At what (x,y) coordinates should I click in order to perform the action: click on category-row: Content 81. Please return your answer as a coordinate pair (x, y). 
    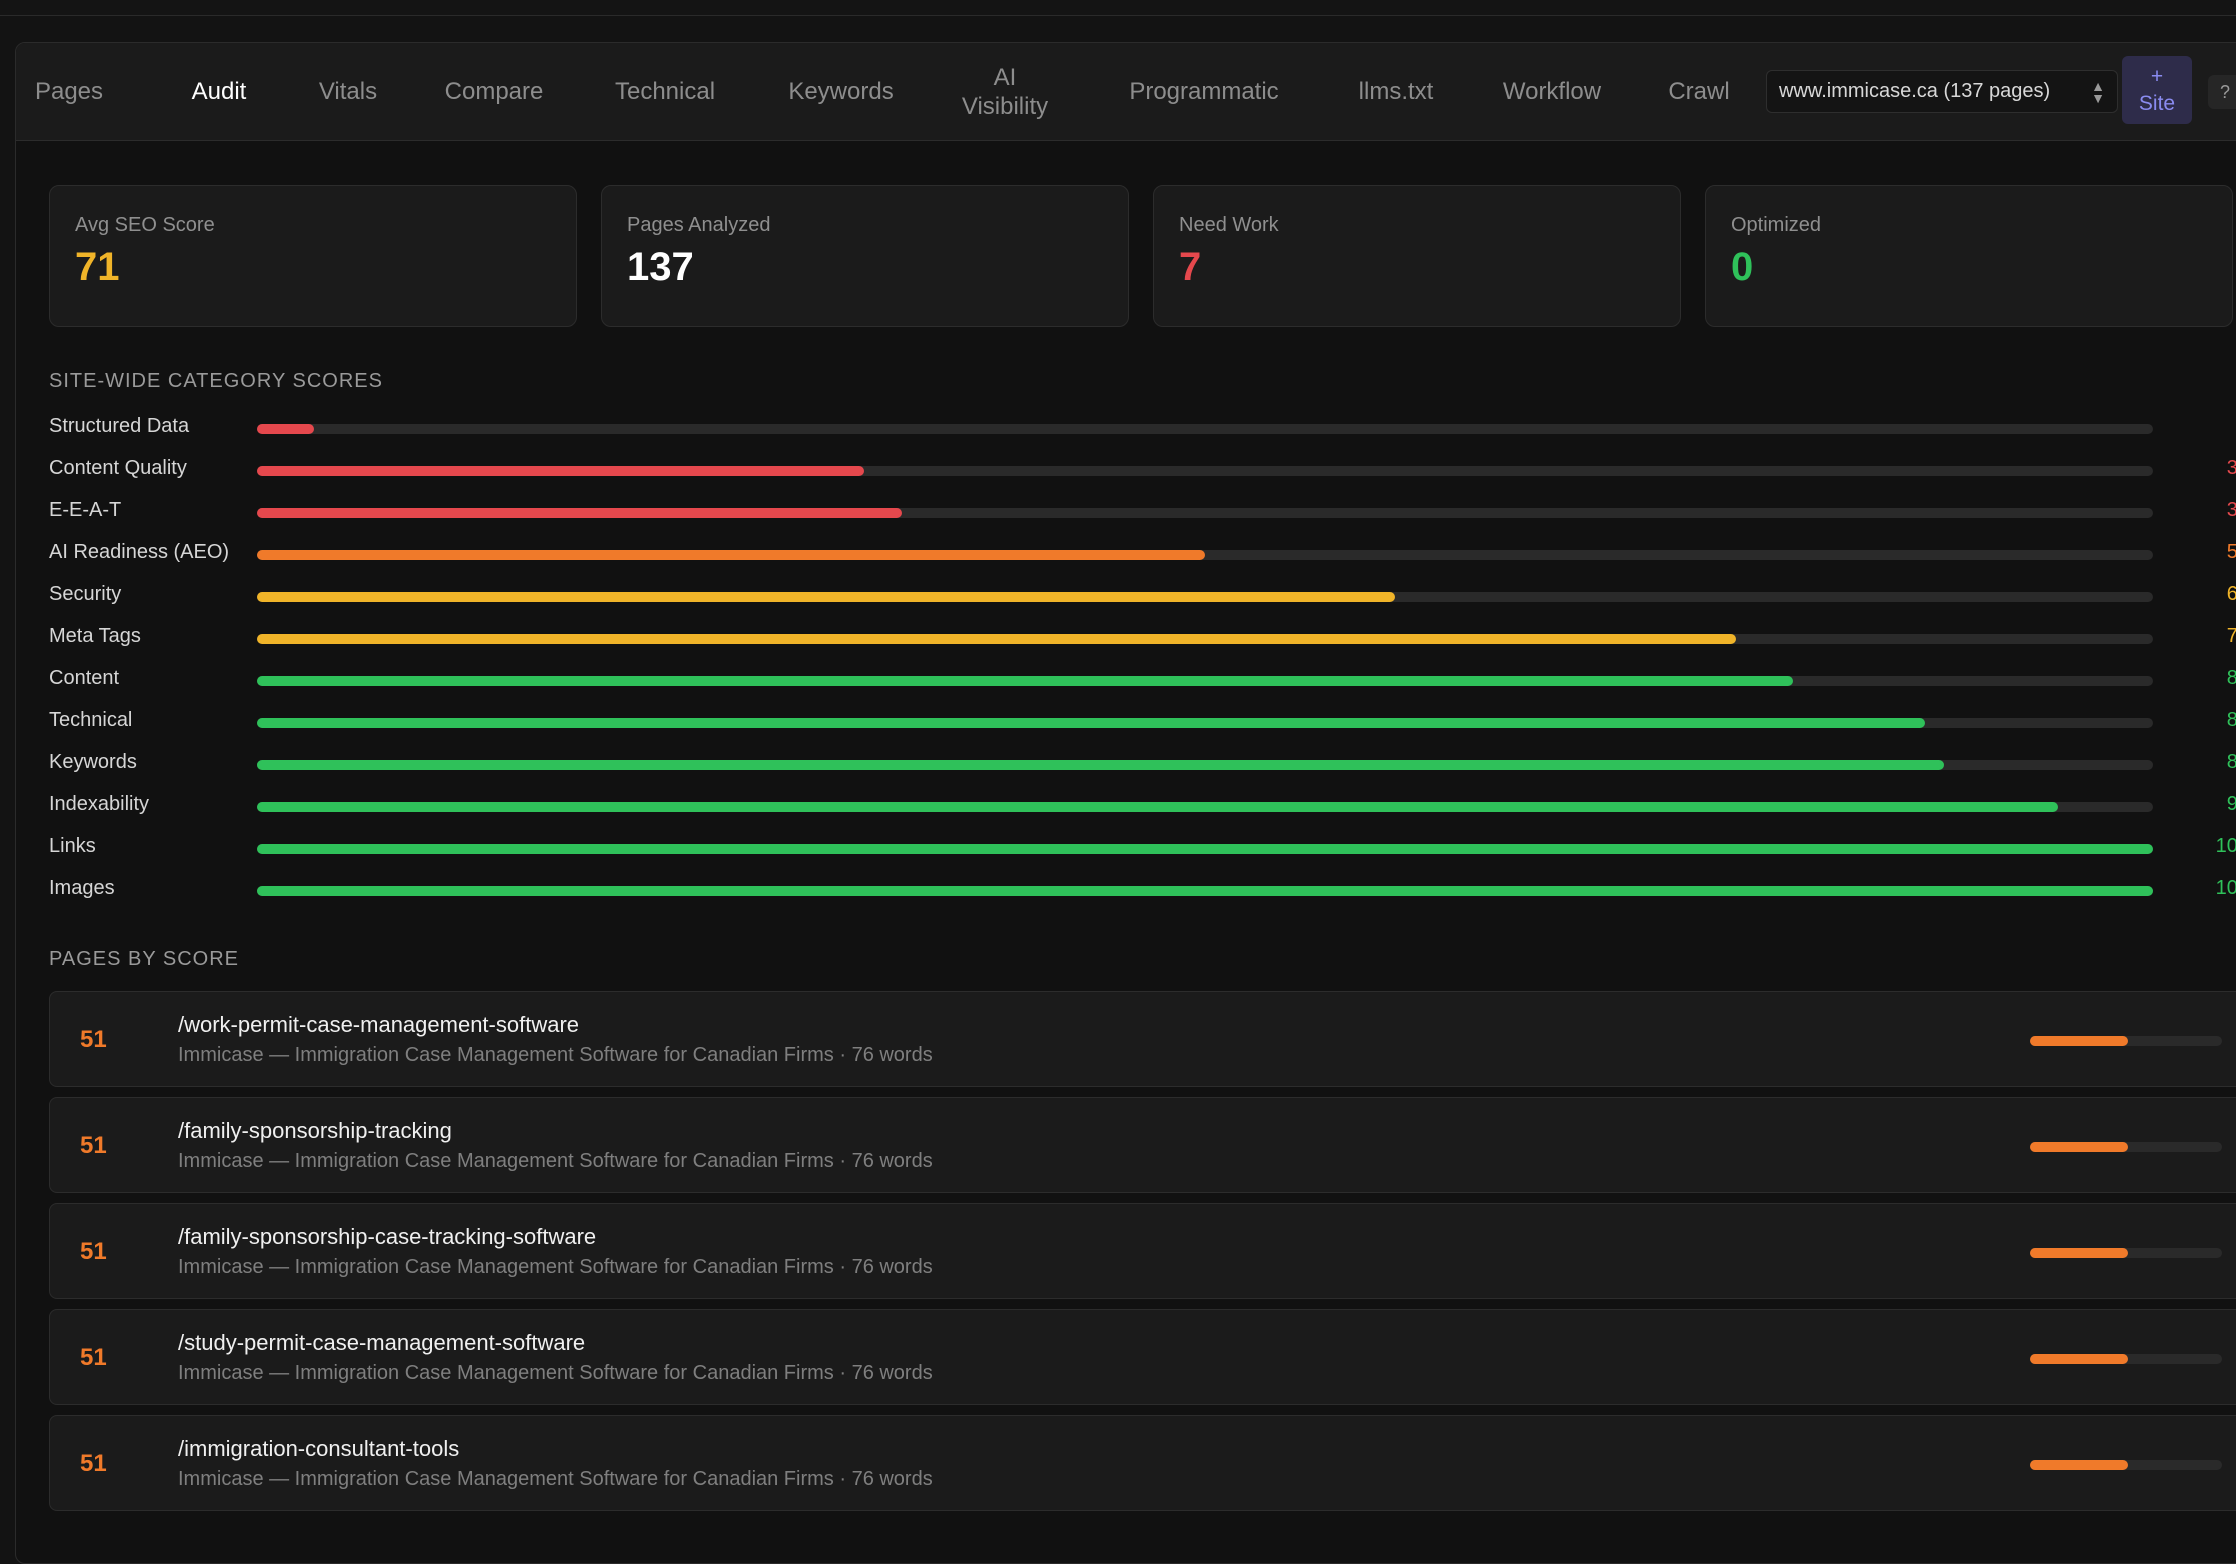
    Looking at the image, I should click on (1142, 680).